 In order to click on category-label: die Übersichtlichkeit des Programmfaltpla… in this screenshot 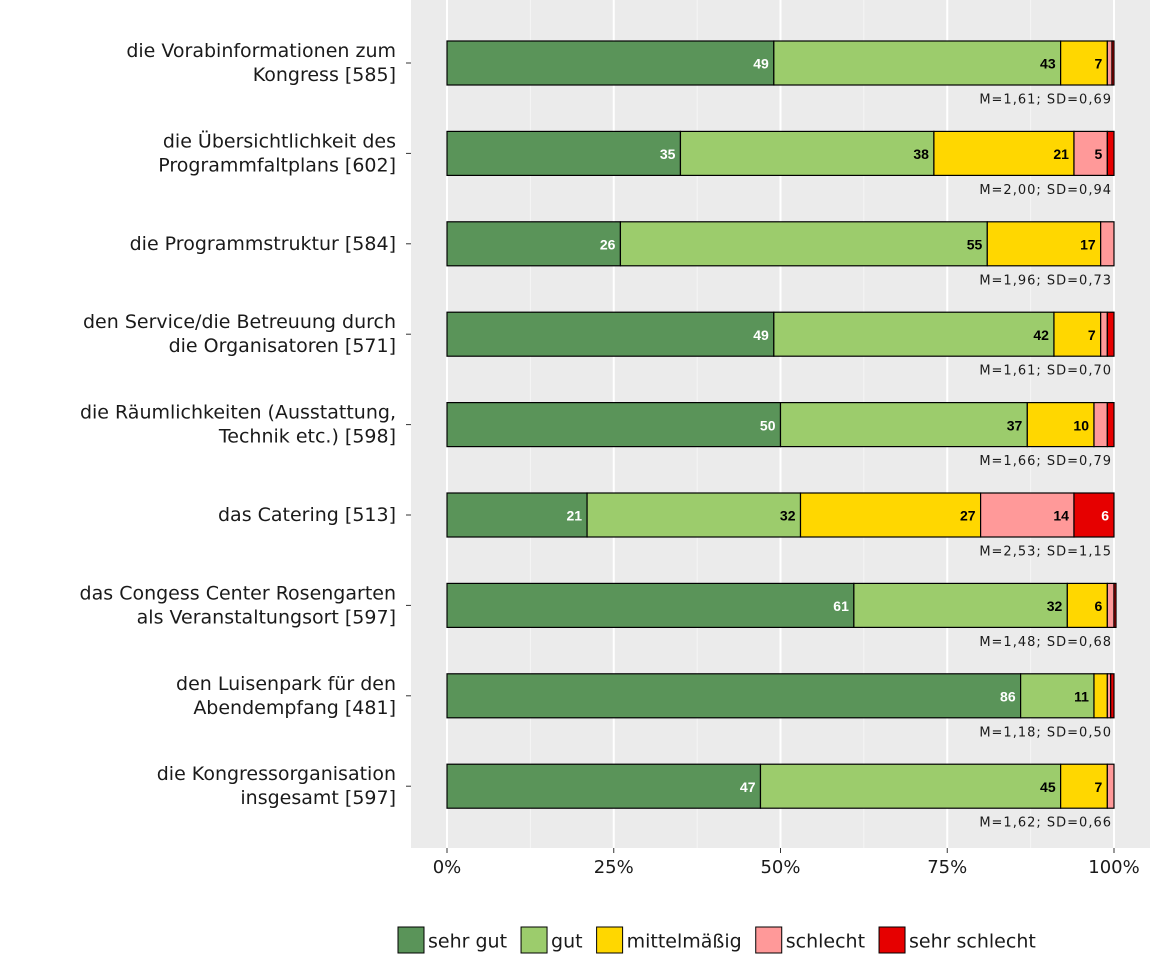, I will do `click(277, 152)`.